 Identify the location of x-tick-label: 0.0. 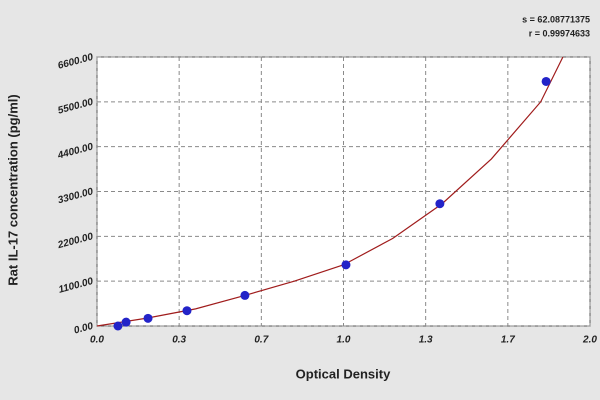
(97, 340).